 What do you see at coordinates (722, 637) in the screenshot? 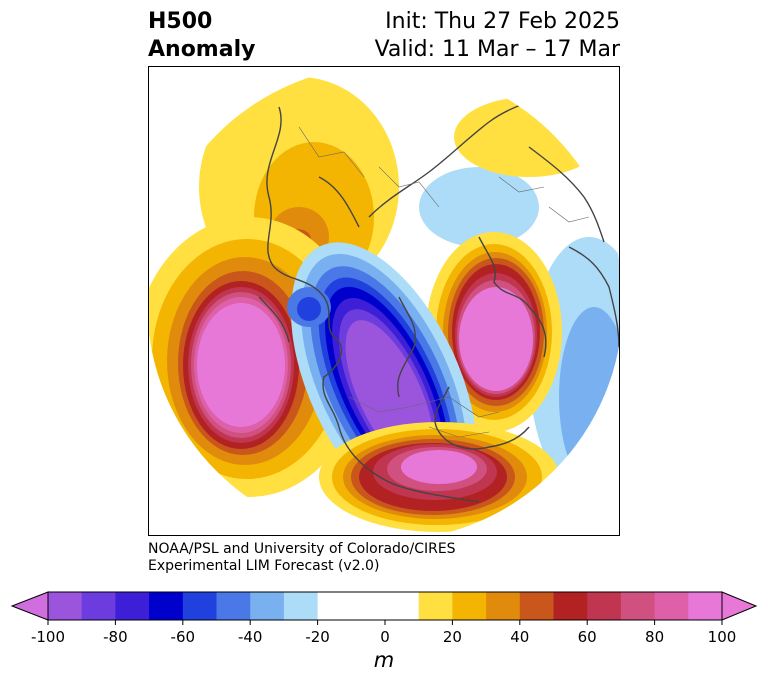
I see `colorbar-tick-label: 100` at bounding box center [722, 637].